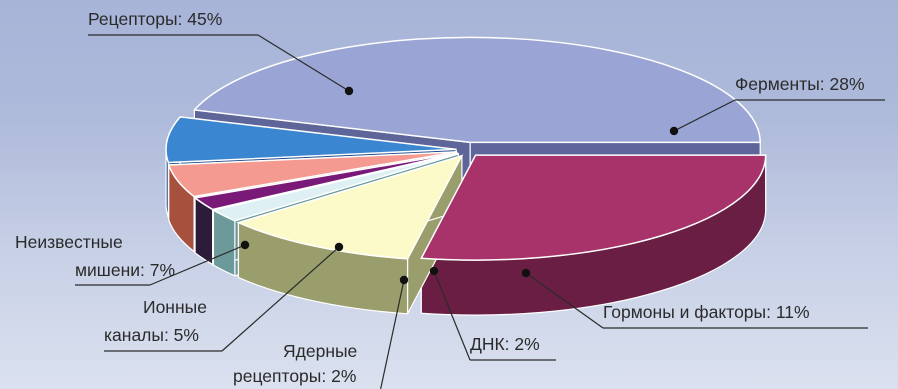 This screenshot has width=898, height=389. What do you see at coordinates (800, 84) in the screenshot?
I see `slice-label-1-line-0: Ферменты: 28%` at bounding box center [800, 84].